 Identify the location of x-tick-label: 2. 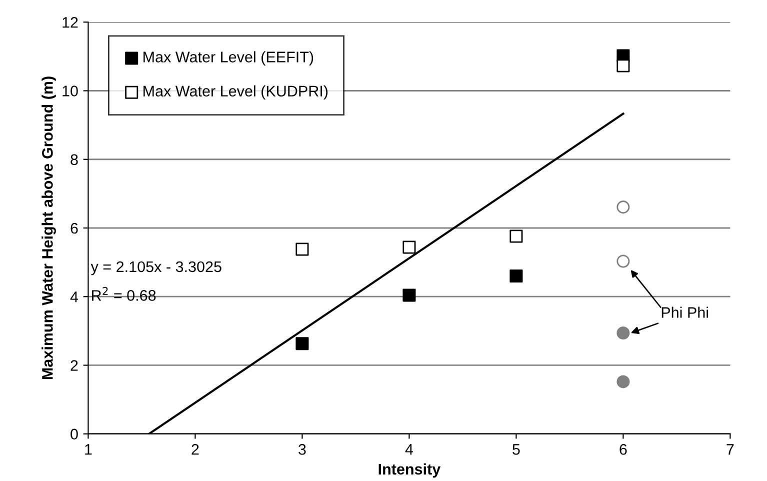
(195, 449).